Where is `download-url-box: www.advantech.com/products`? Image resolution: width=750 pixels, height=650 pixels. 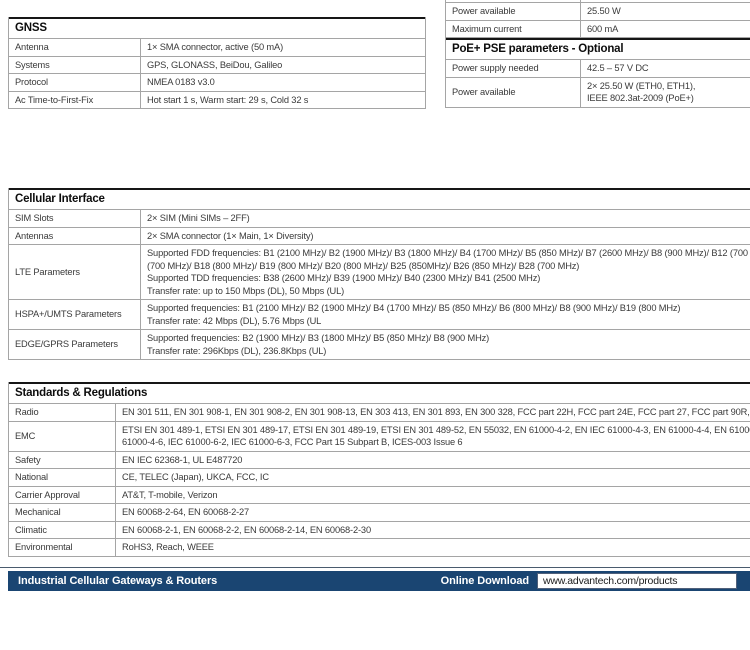 download-url-box: www.advantech.com/products is located at coordinates (637, 581).